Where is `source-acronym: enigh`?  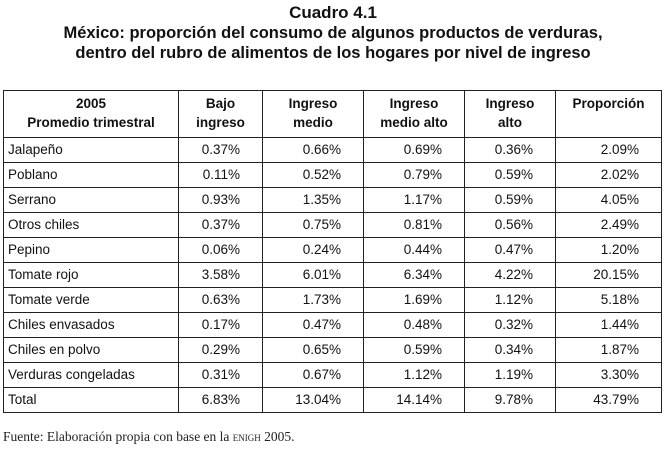
source-acronym: enigh is located at coordinates (246, 436).